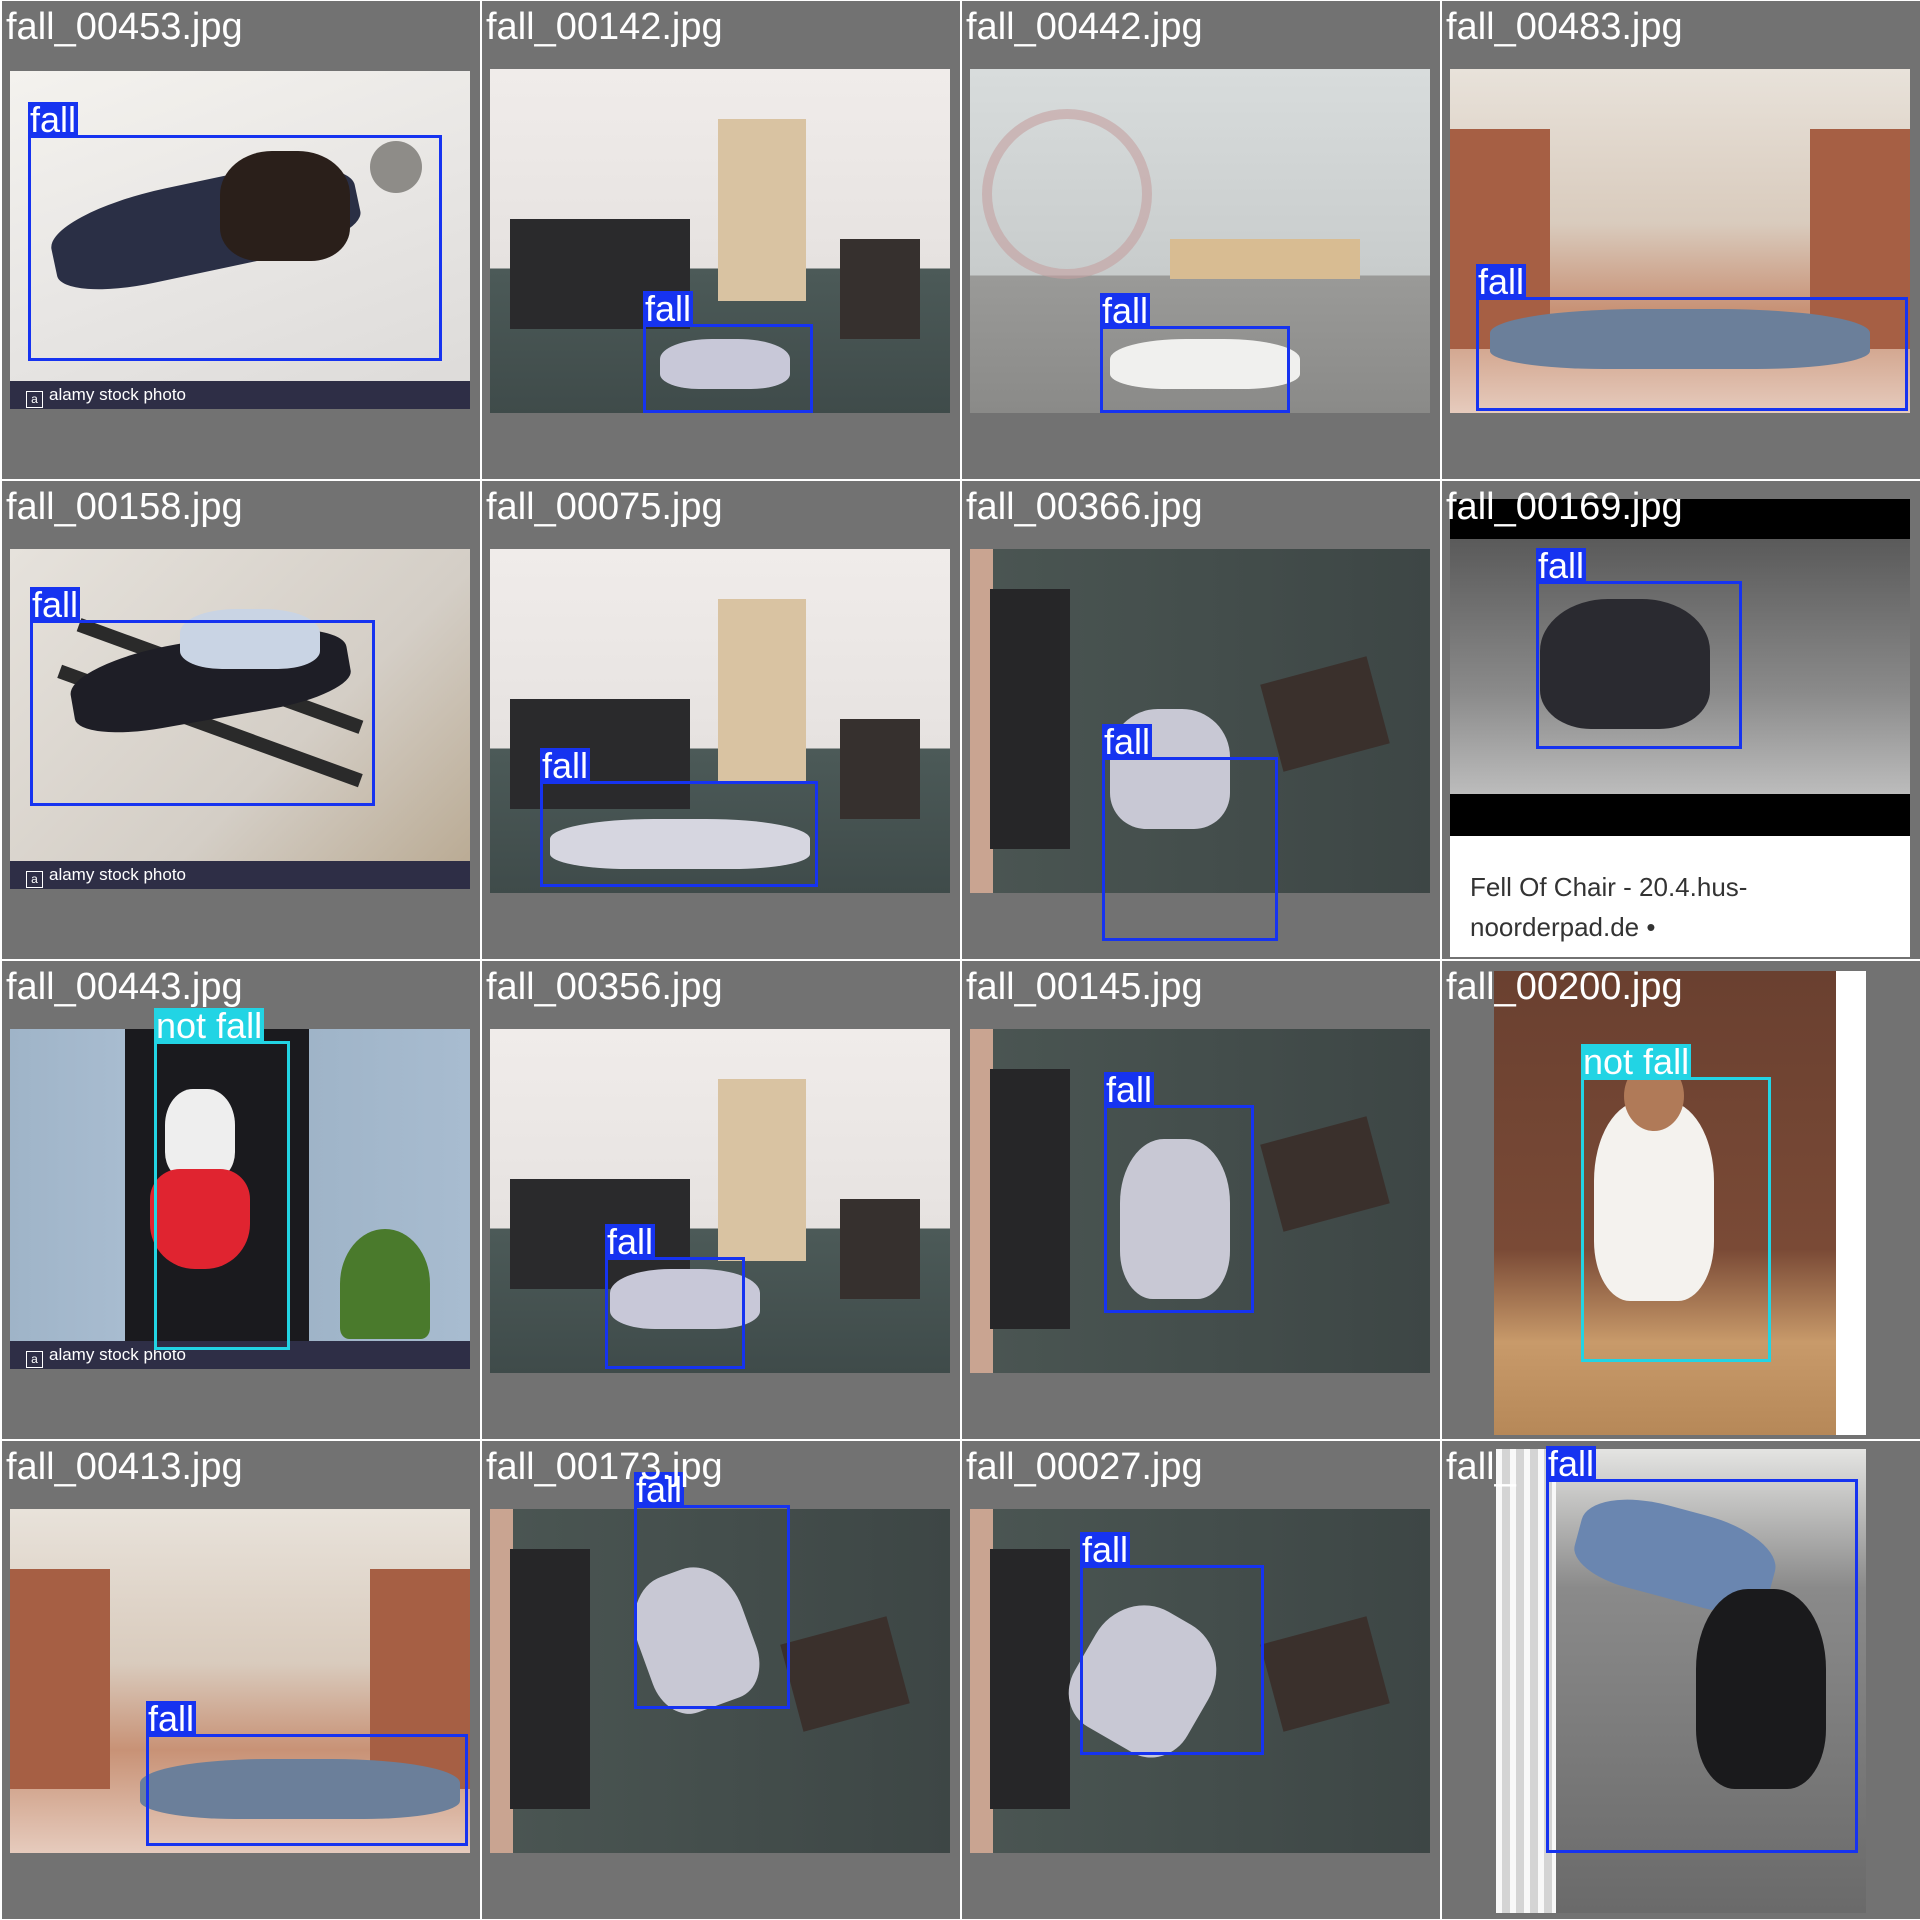 The width and height of the screenshot is (1920, 1920). Describe the element at coordinates (1084, 1467) in the screenshot. I see `tile-filename: fall_00027.jpg` at that location.